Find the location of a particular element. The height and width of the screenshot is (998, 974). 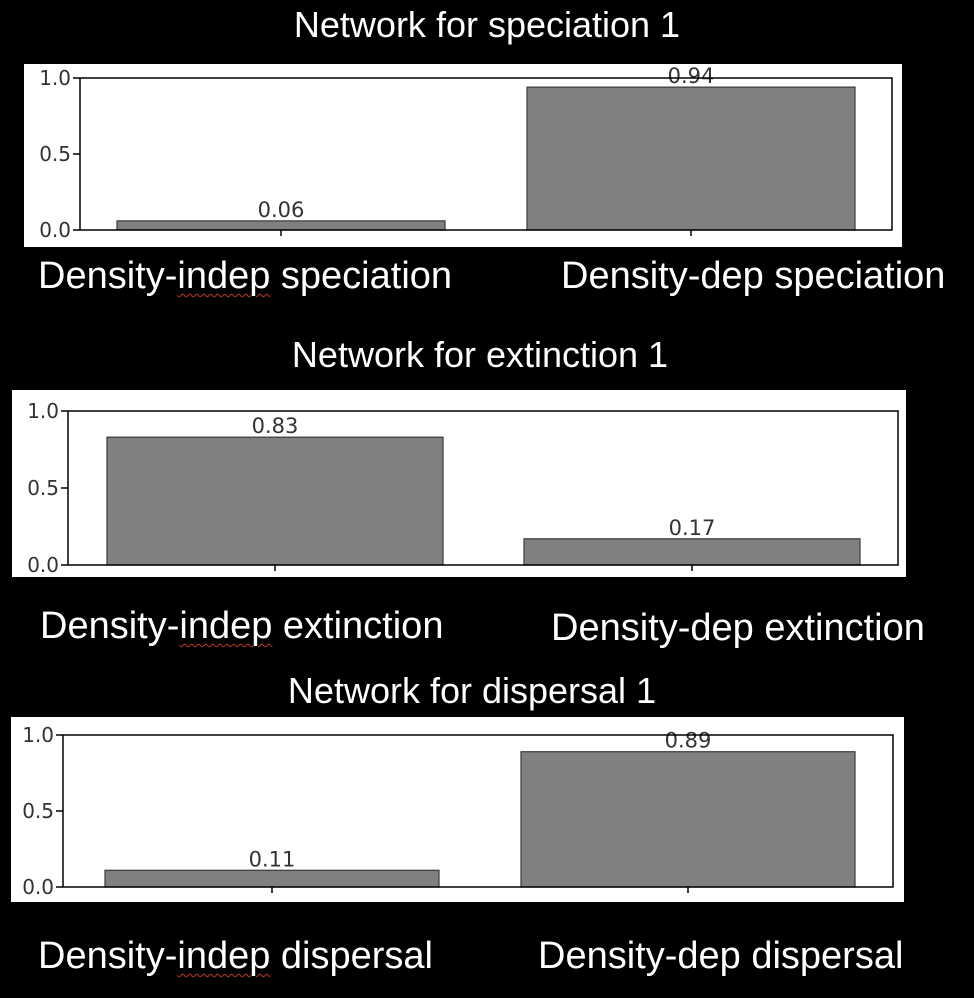

data-label: 0.17 is located at coordinates (692, 528).